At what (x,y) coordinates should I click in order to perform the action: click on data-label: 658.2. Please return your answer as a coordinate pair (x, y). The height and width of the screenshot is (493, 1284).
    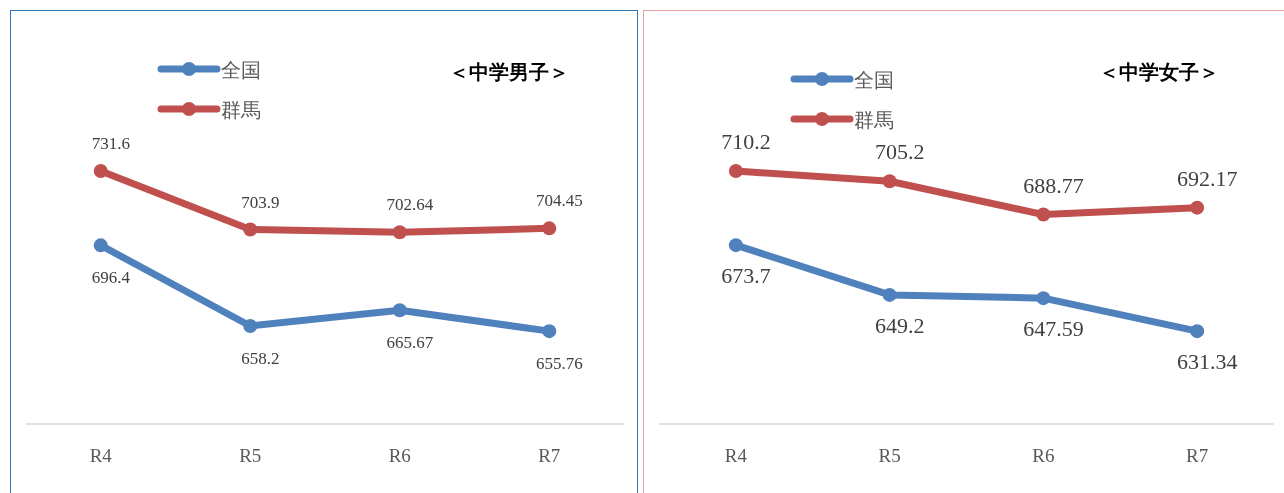
    Looking at the image, I should click on (260, 358).